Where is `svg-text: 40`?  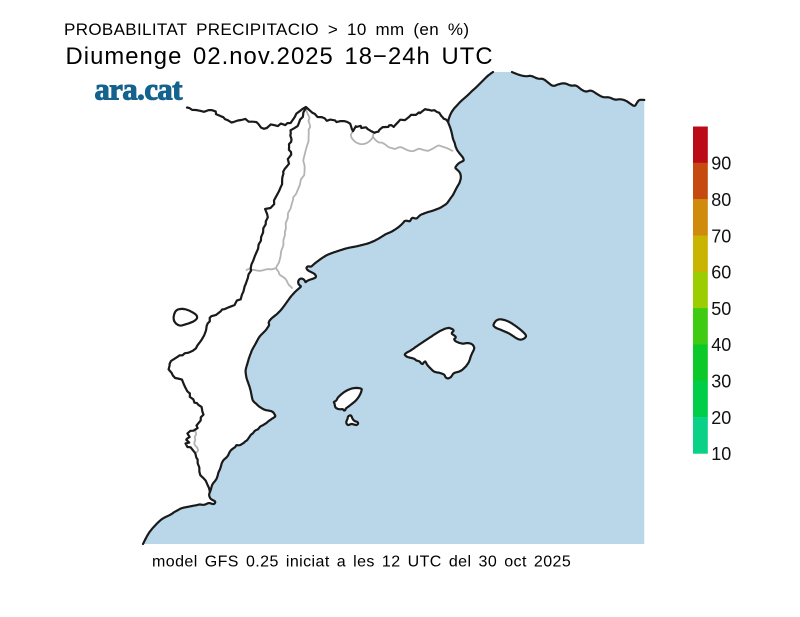
svg-text: 40 is located at coordinates (721, 345).